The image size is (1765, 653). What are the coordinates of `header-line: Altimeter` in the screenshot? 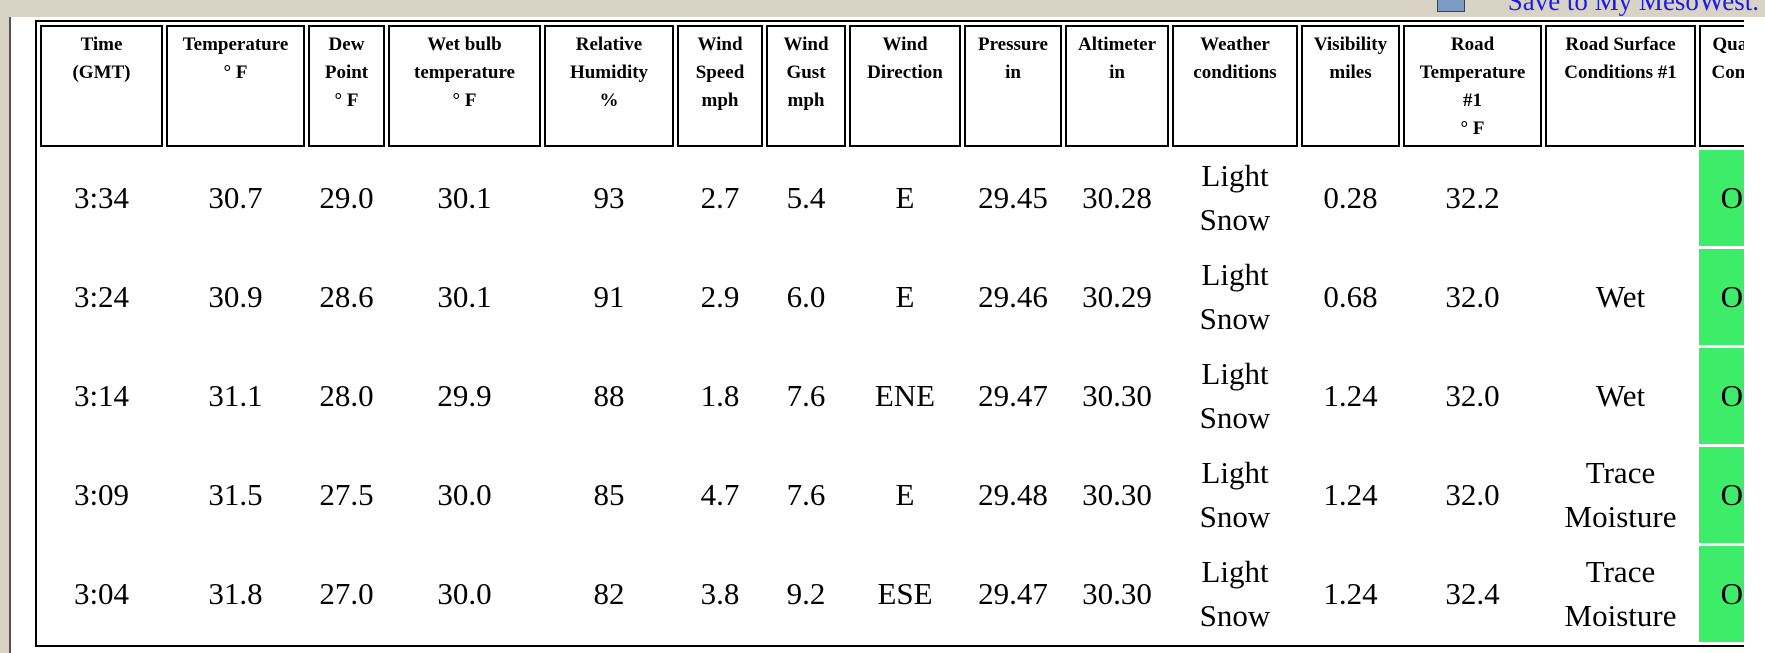 It's located at (1117, 44).